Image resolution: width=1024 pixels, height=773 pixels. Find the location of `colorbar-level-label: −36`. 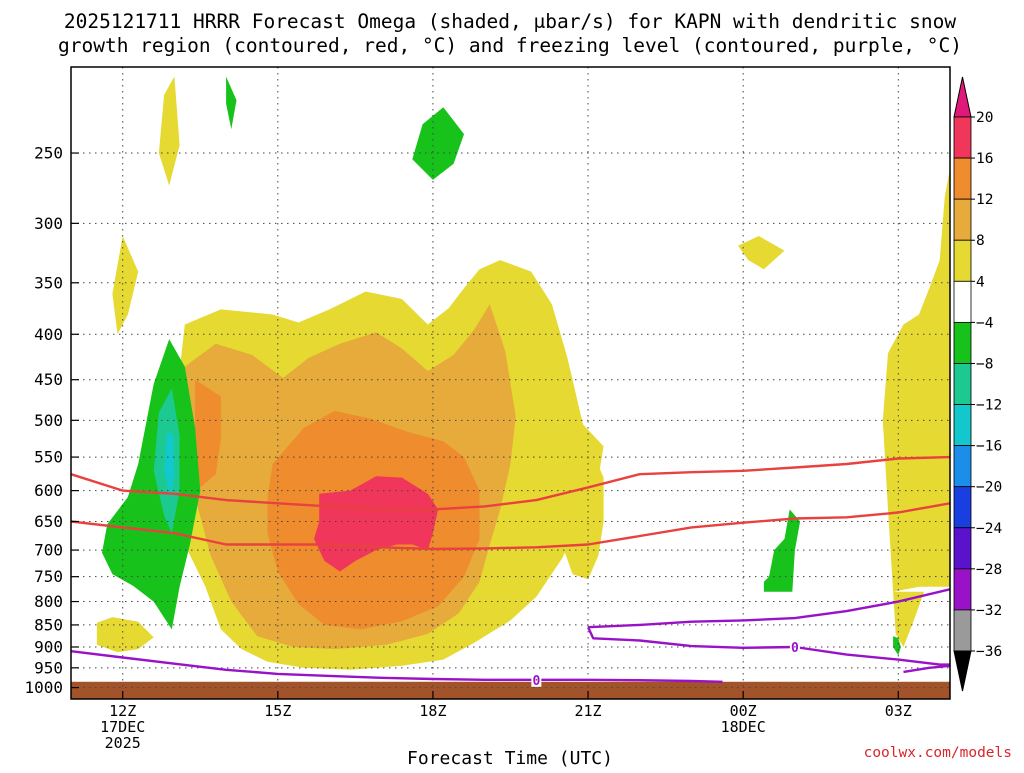

colorbar-level-label: −36 is located at coordinates (989, 652).